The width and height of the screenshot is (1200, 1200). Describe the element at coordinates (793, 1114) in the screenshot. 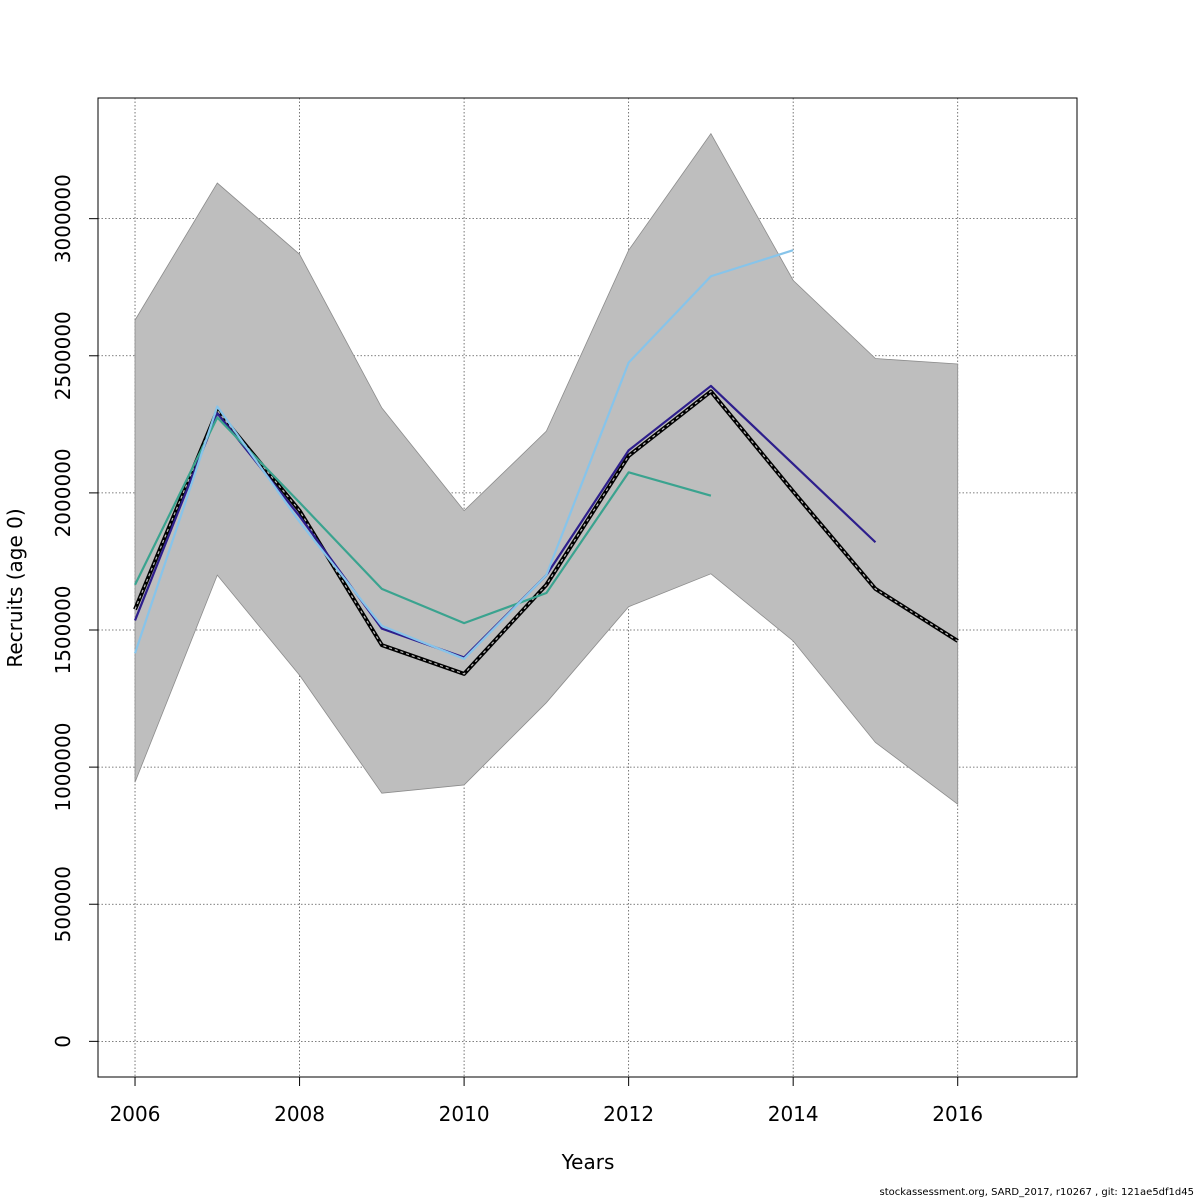

I see `x-tick-label: 2014` at that location.